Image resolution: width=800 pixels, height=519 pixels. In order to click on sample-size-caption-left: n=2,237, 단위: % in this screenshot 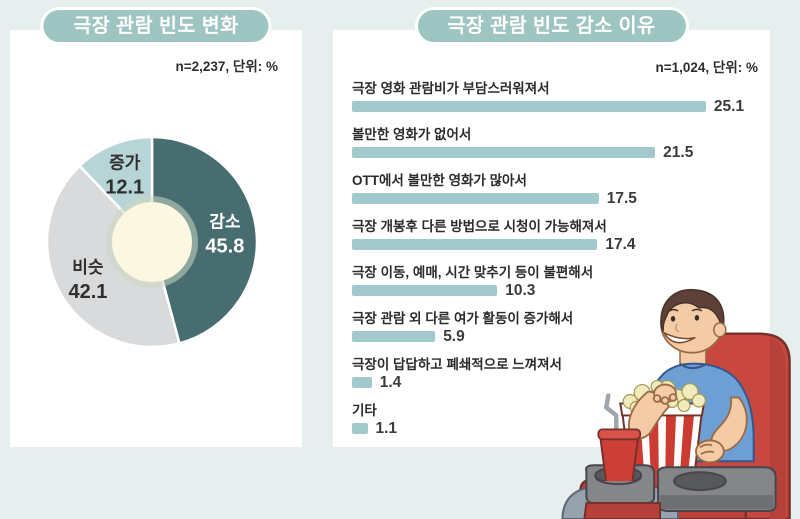, I will do `click(226, 66)`.